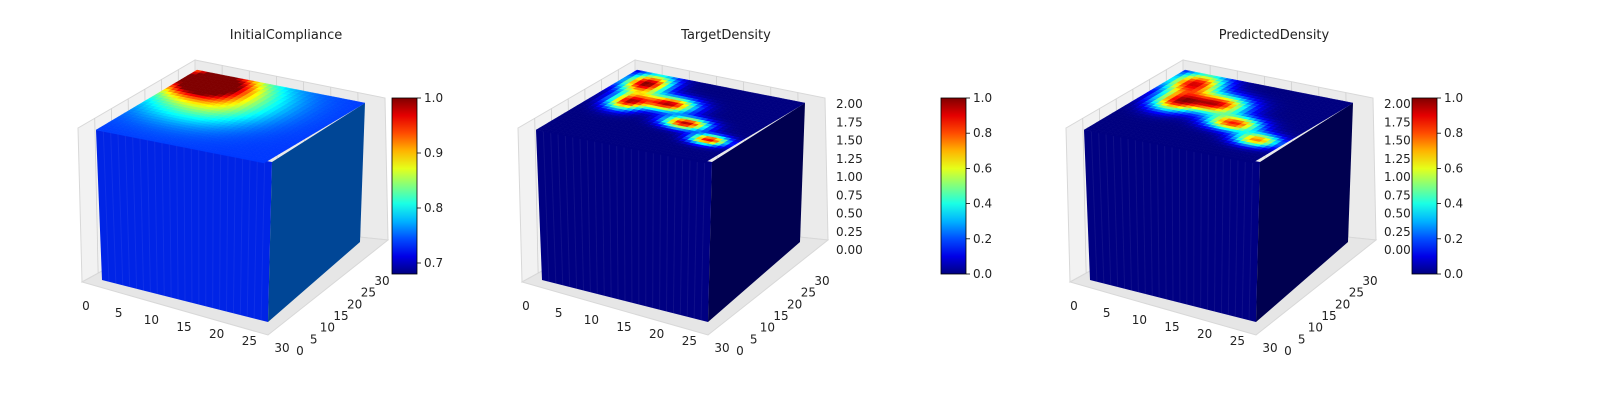 The width and height of the screenshot is (1600, 400). Describe the element at coordinates (725, 35) in the screenshot. I see `chart-title: TargetDensity` at that location.